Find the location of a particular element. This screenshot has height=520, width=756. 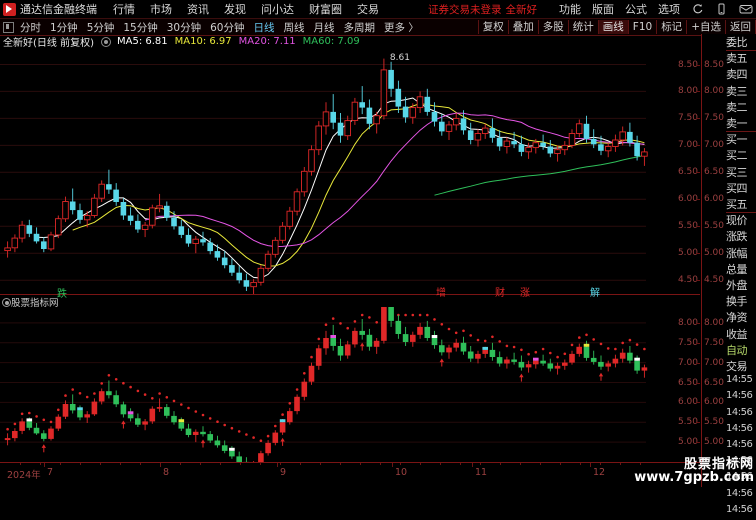

indicator-y-tick-label: 8.00 is located at coordinates (688, 323).